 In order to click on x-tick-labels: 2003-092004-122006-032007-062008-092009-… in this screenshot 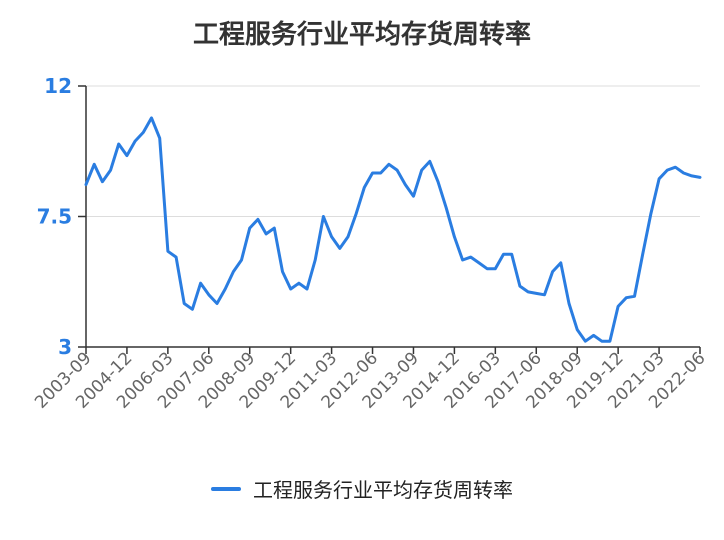, I will do `click(370, 380)`.